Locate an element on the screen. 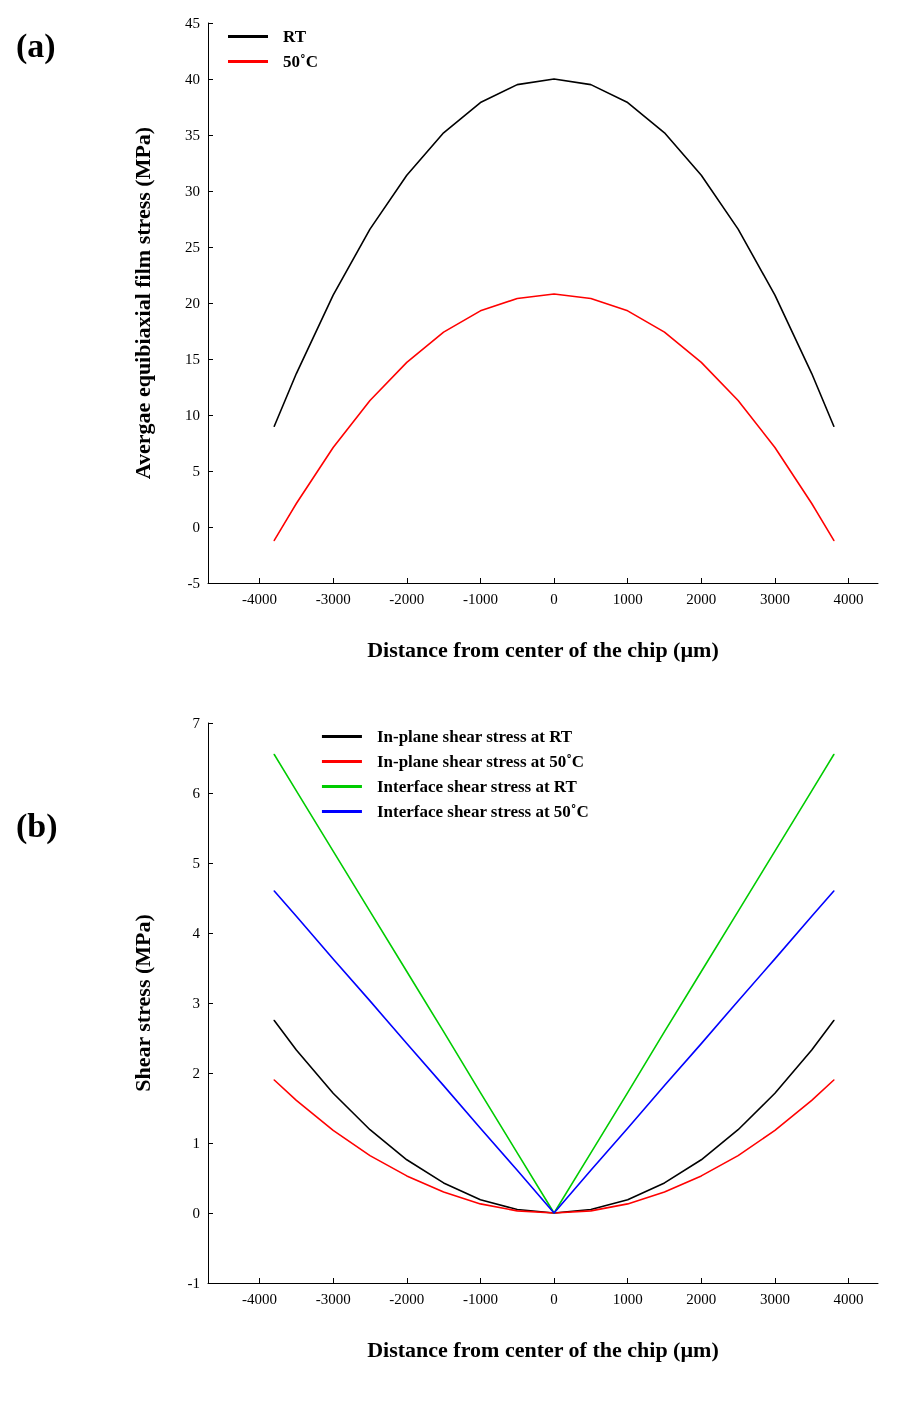 This screenshot has height=1418, width=903. y-axis-title: Avergae equibiaxial film stress (MPa) is located at coordinates (142, 303).